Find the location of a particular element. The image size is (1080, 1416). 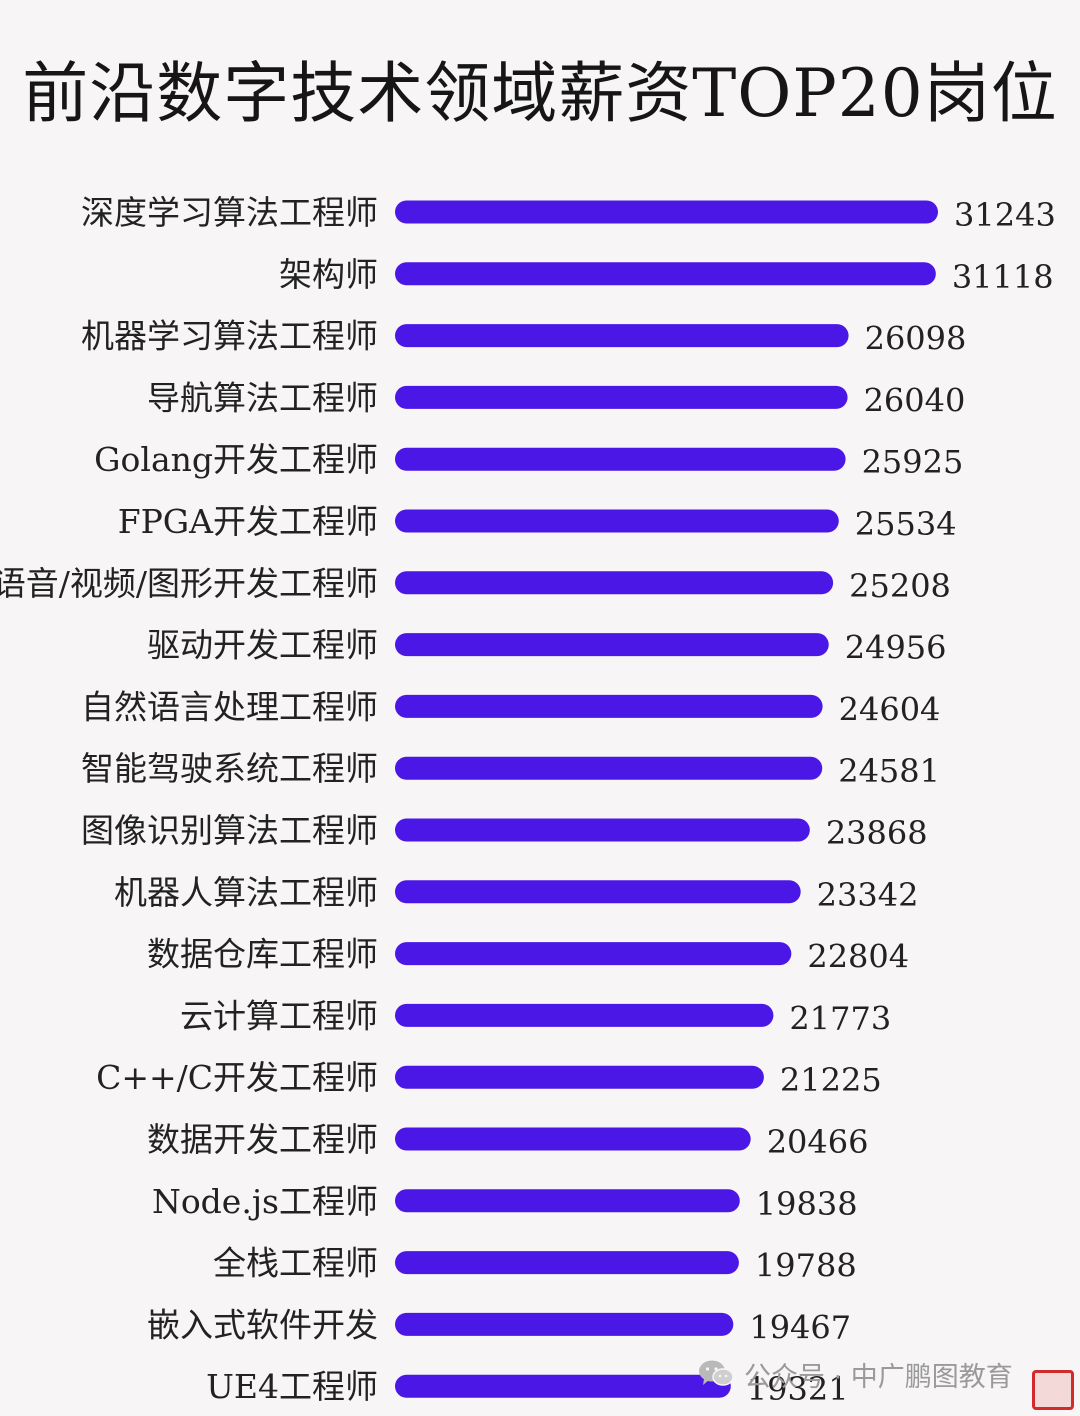

value-label: 22804 is located at coordinates (858, 957).